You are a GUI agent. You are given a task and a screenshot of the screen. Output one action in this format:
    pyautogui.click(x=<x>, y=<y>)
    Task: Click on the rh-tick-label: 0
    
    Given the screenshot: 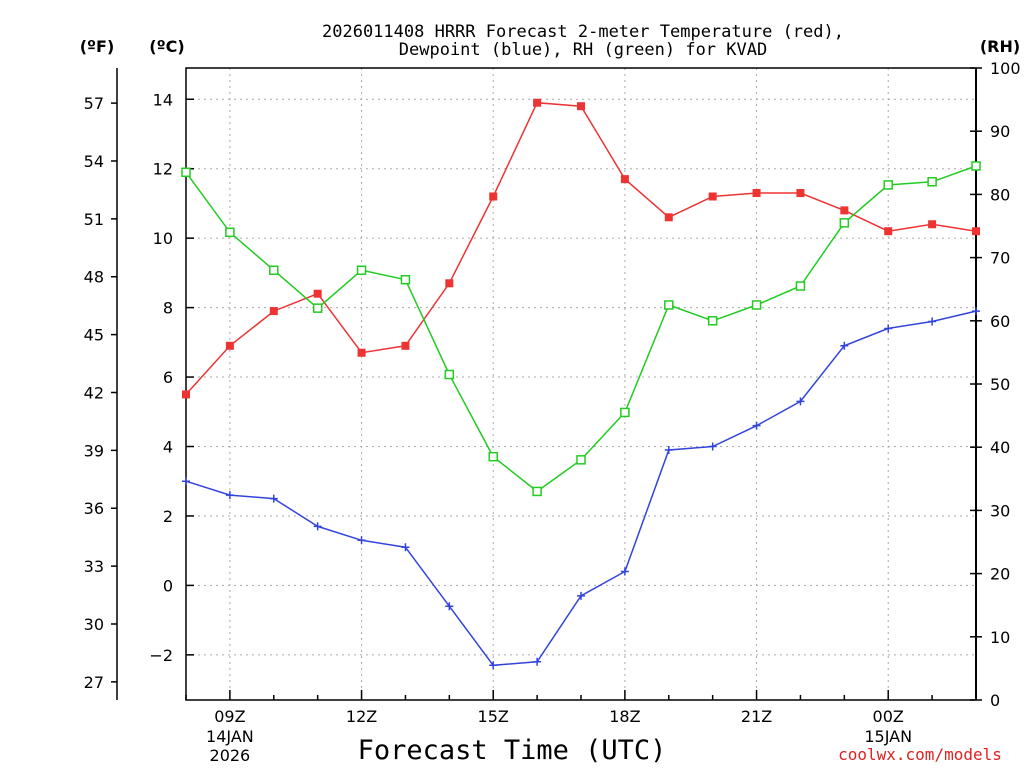 What is the action you would take?
    pyautogui.click(x=995, y=700)
    